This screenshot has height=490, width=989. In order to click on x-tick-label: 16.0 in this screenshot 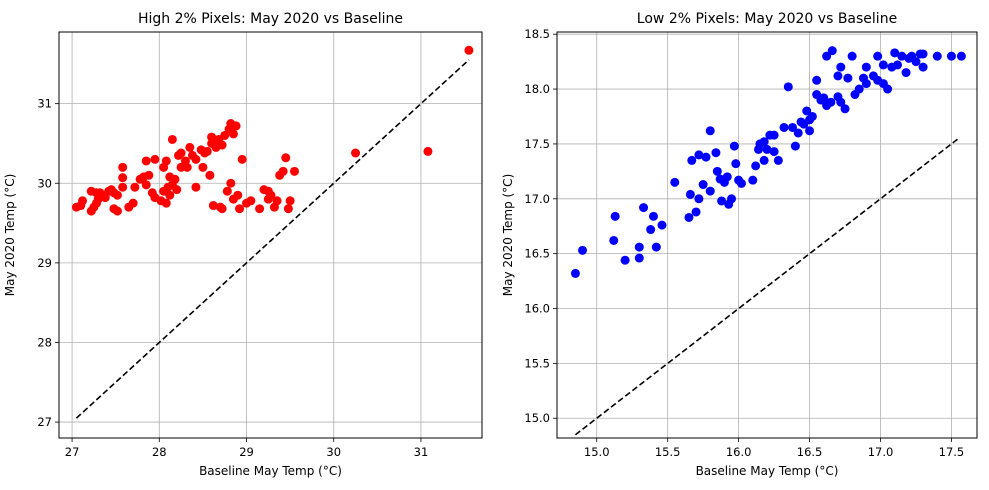, I will do `click(739, 452)`.